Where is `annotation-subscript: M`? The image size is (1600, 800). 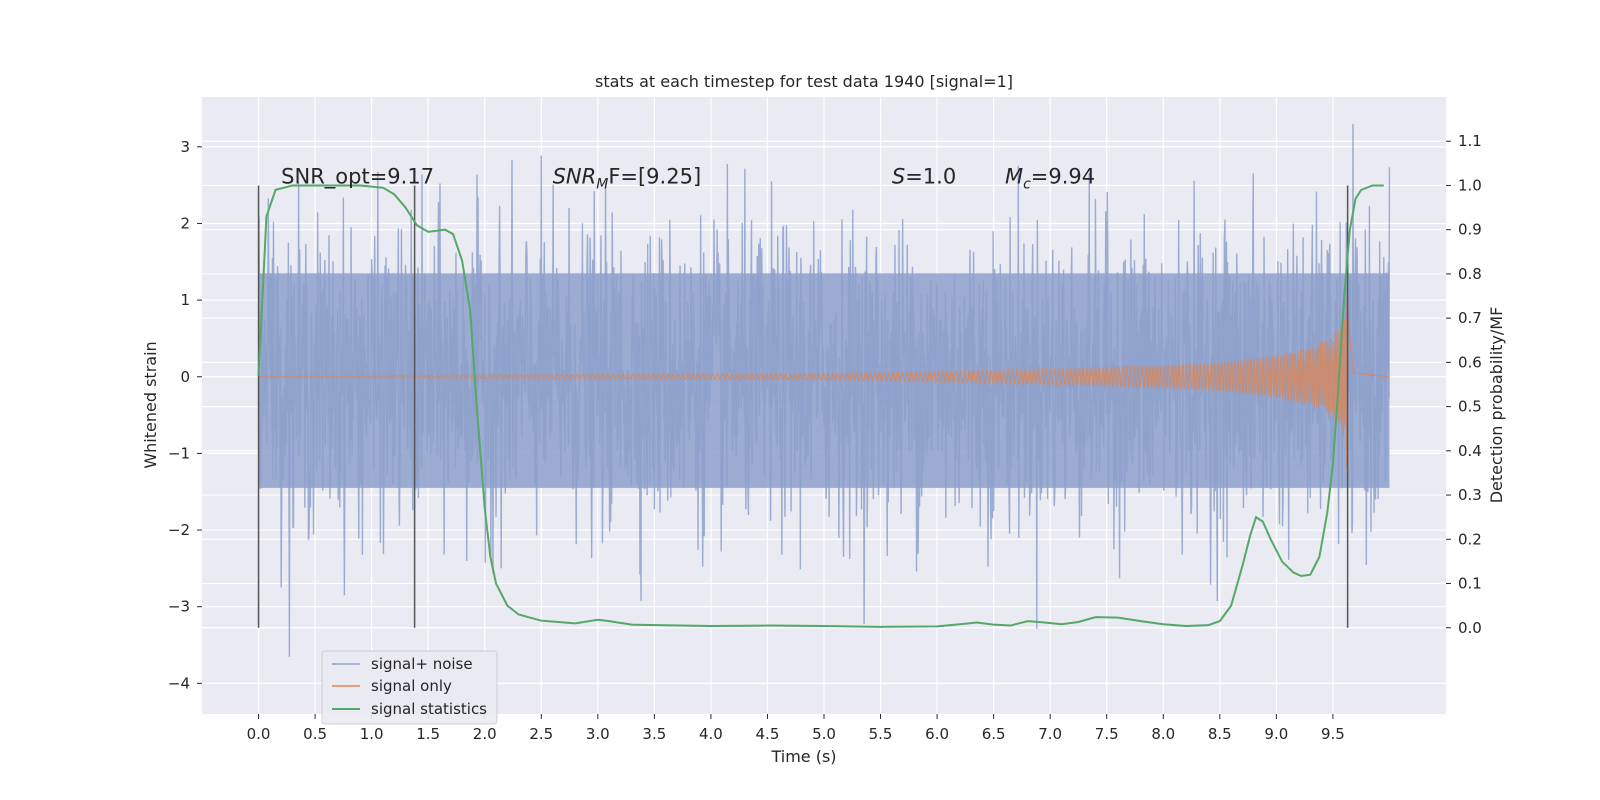 annotation-subscript: M is located at coordinates (602, 184).